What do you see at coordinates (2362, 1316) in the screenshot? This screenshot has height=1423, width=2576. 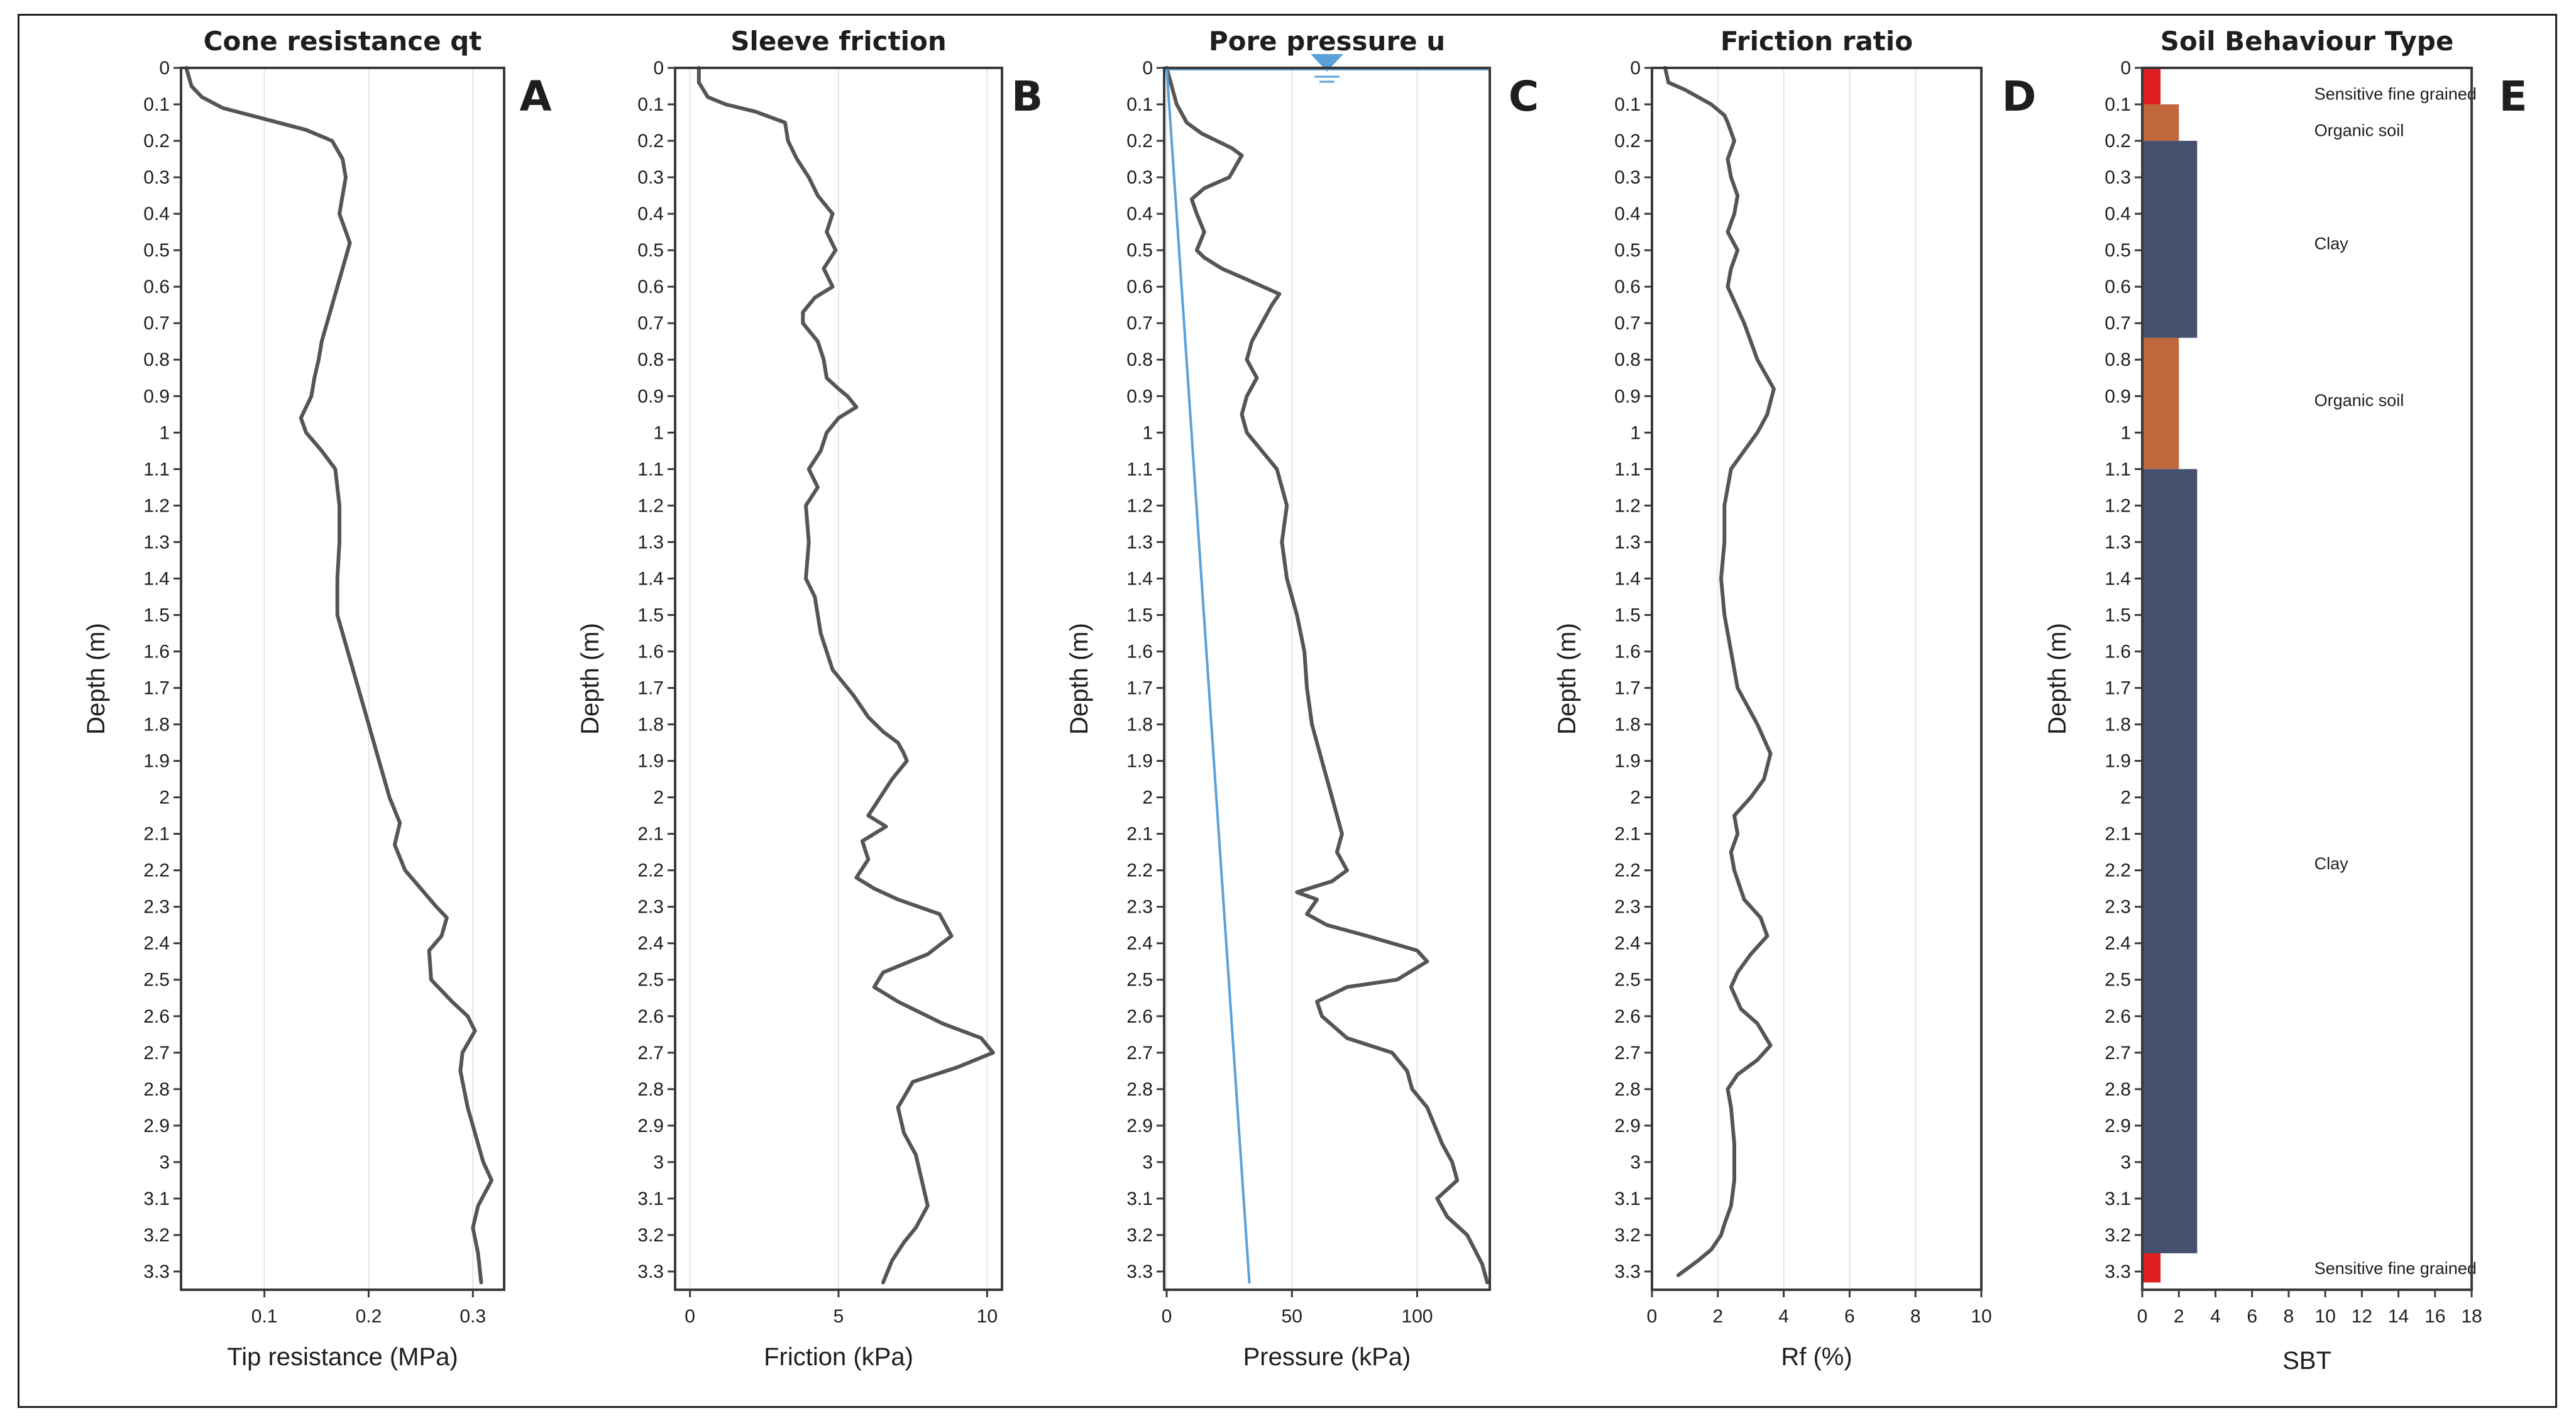 I see `panel-e-x-tick-label-6: 12` at bounding box center [2362, 1316].